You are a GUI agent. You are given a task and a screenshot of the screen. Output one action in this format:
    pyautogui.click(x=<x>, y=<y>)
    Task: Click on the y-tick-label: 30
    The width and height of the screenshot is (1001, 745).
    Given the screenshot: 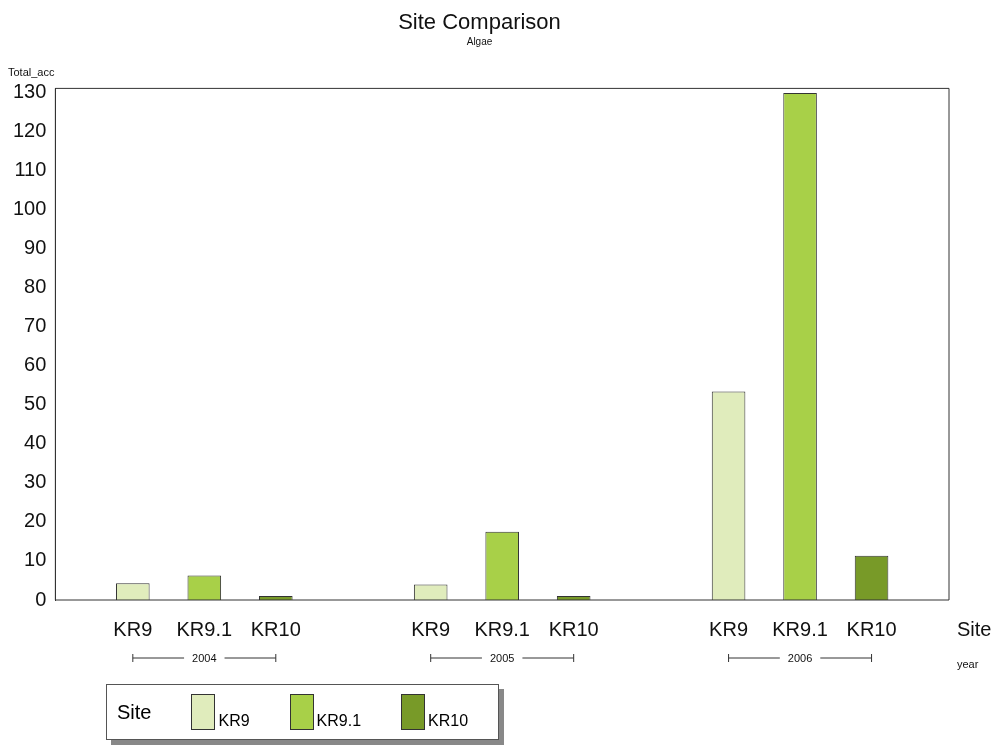 What is the action you would take?
    pyautogui.click(x=35, y=481)
    